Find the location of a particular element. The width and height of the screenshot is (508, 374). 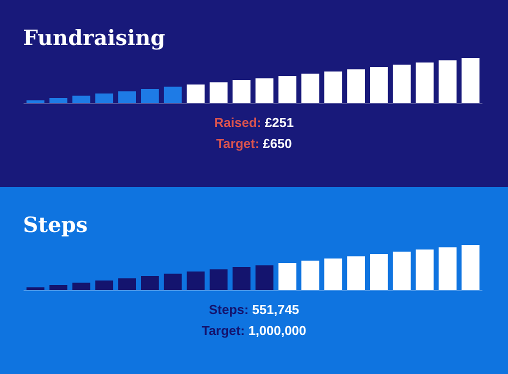

text: Steps: 551,745 is located at coordinates (254, 309).